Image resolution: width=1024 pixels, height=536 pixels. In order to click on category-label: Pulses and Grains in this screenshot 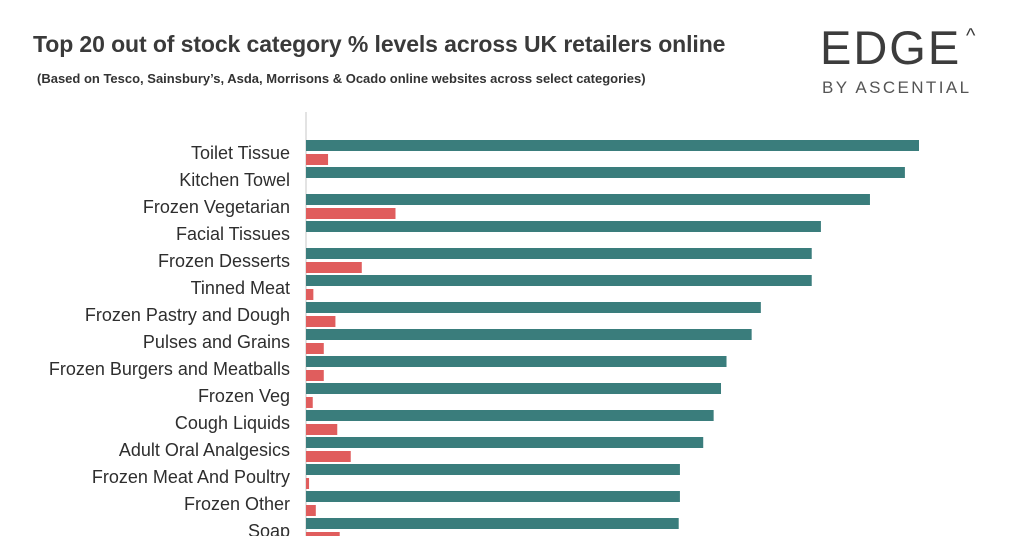, I will do `click(216, 342)`.